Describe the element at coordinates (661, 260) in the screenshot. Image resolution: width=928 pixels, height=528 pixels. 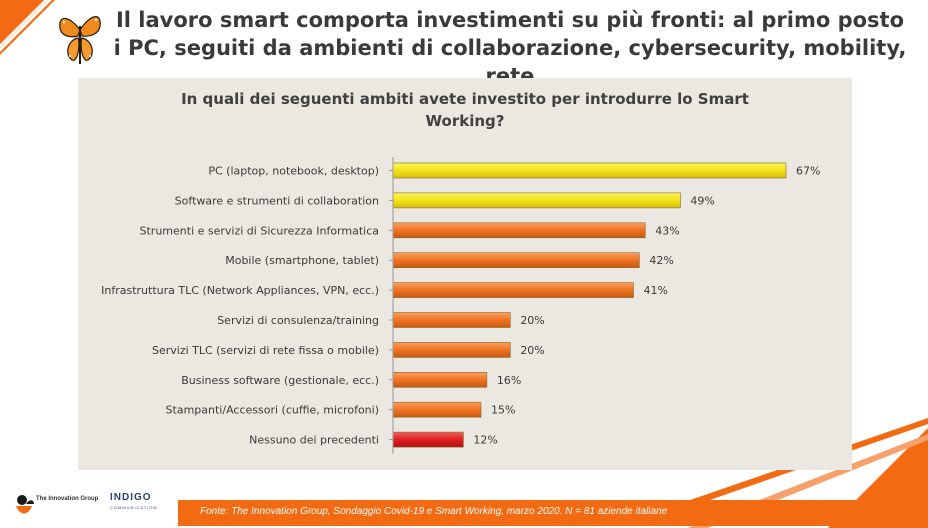
I see `value-label: 42%` at that location.